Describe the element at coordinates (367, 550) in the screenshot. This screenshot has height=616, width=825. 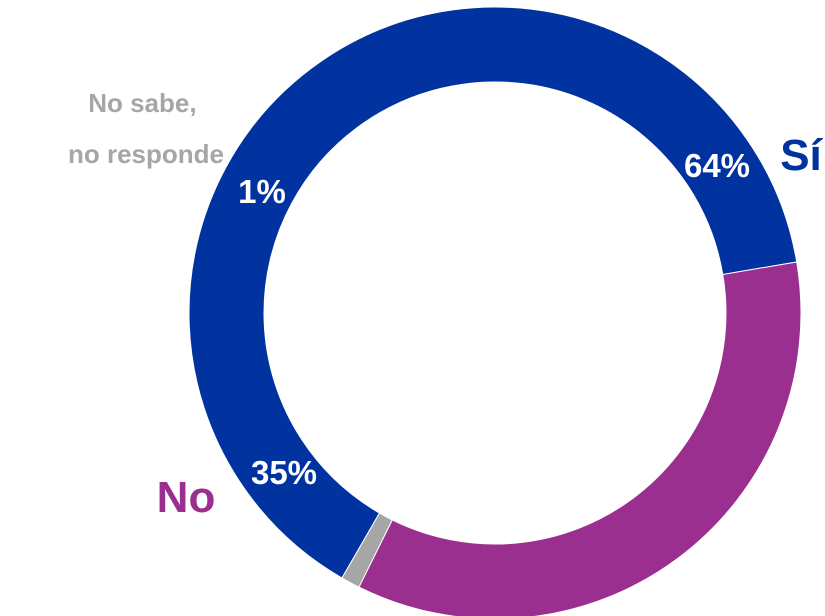
I see `slice-ns-nr` at that location.